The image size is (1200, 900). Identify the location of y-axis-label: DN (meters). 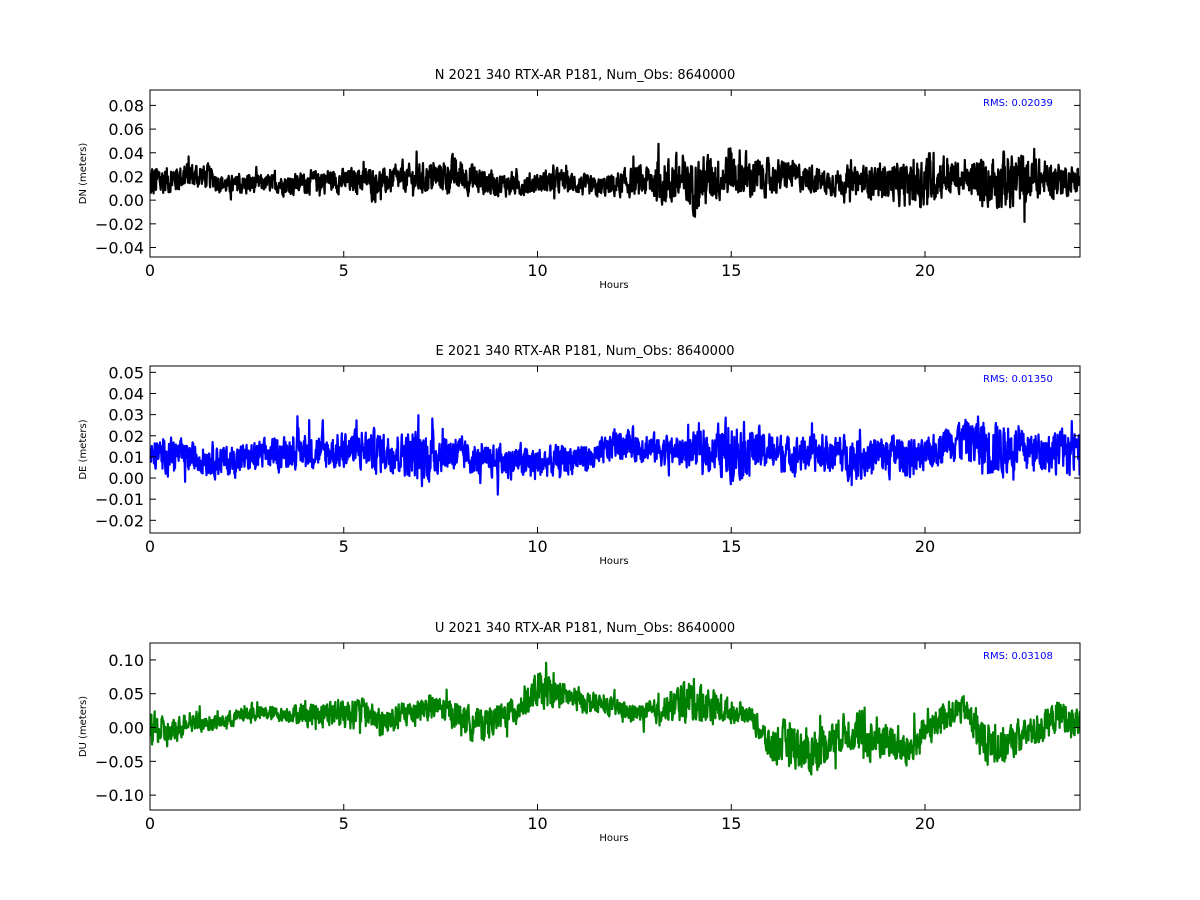
(83, 174).